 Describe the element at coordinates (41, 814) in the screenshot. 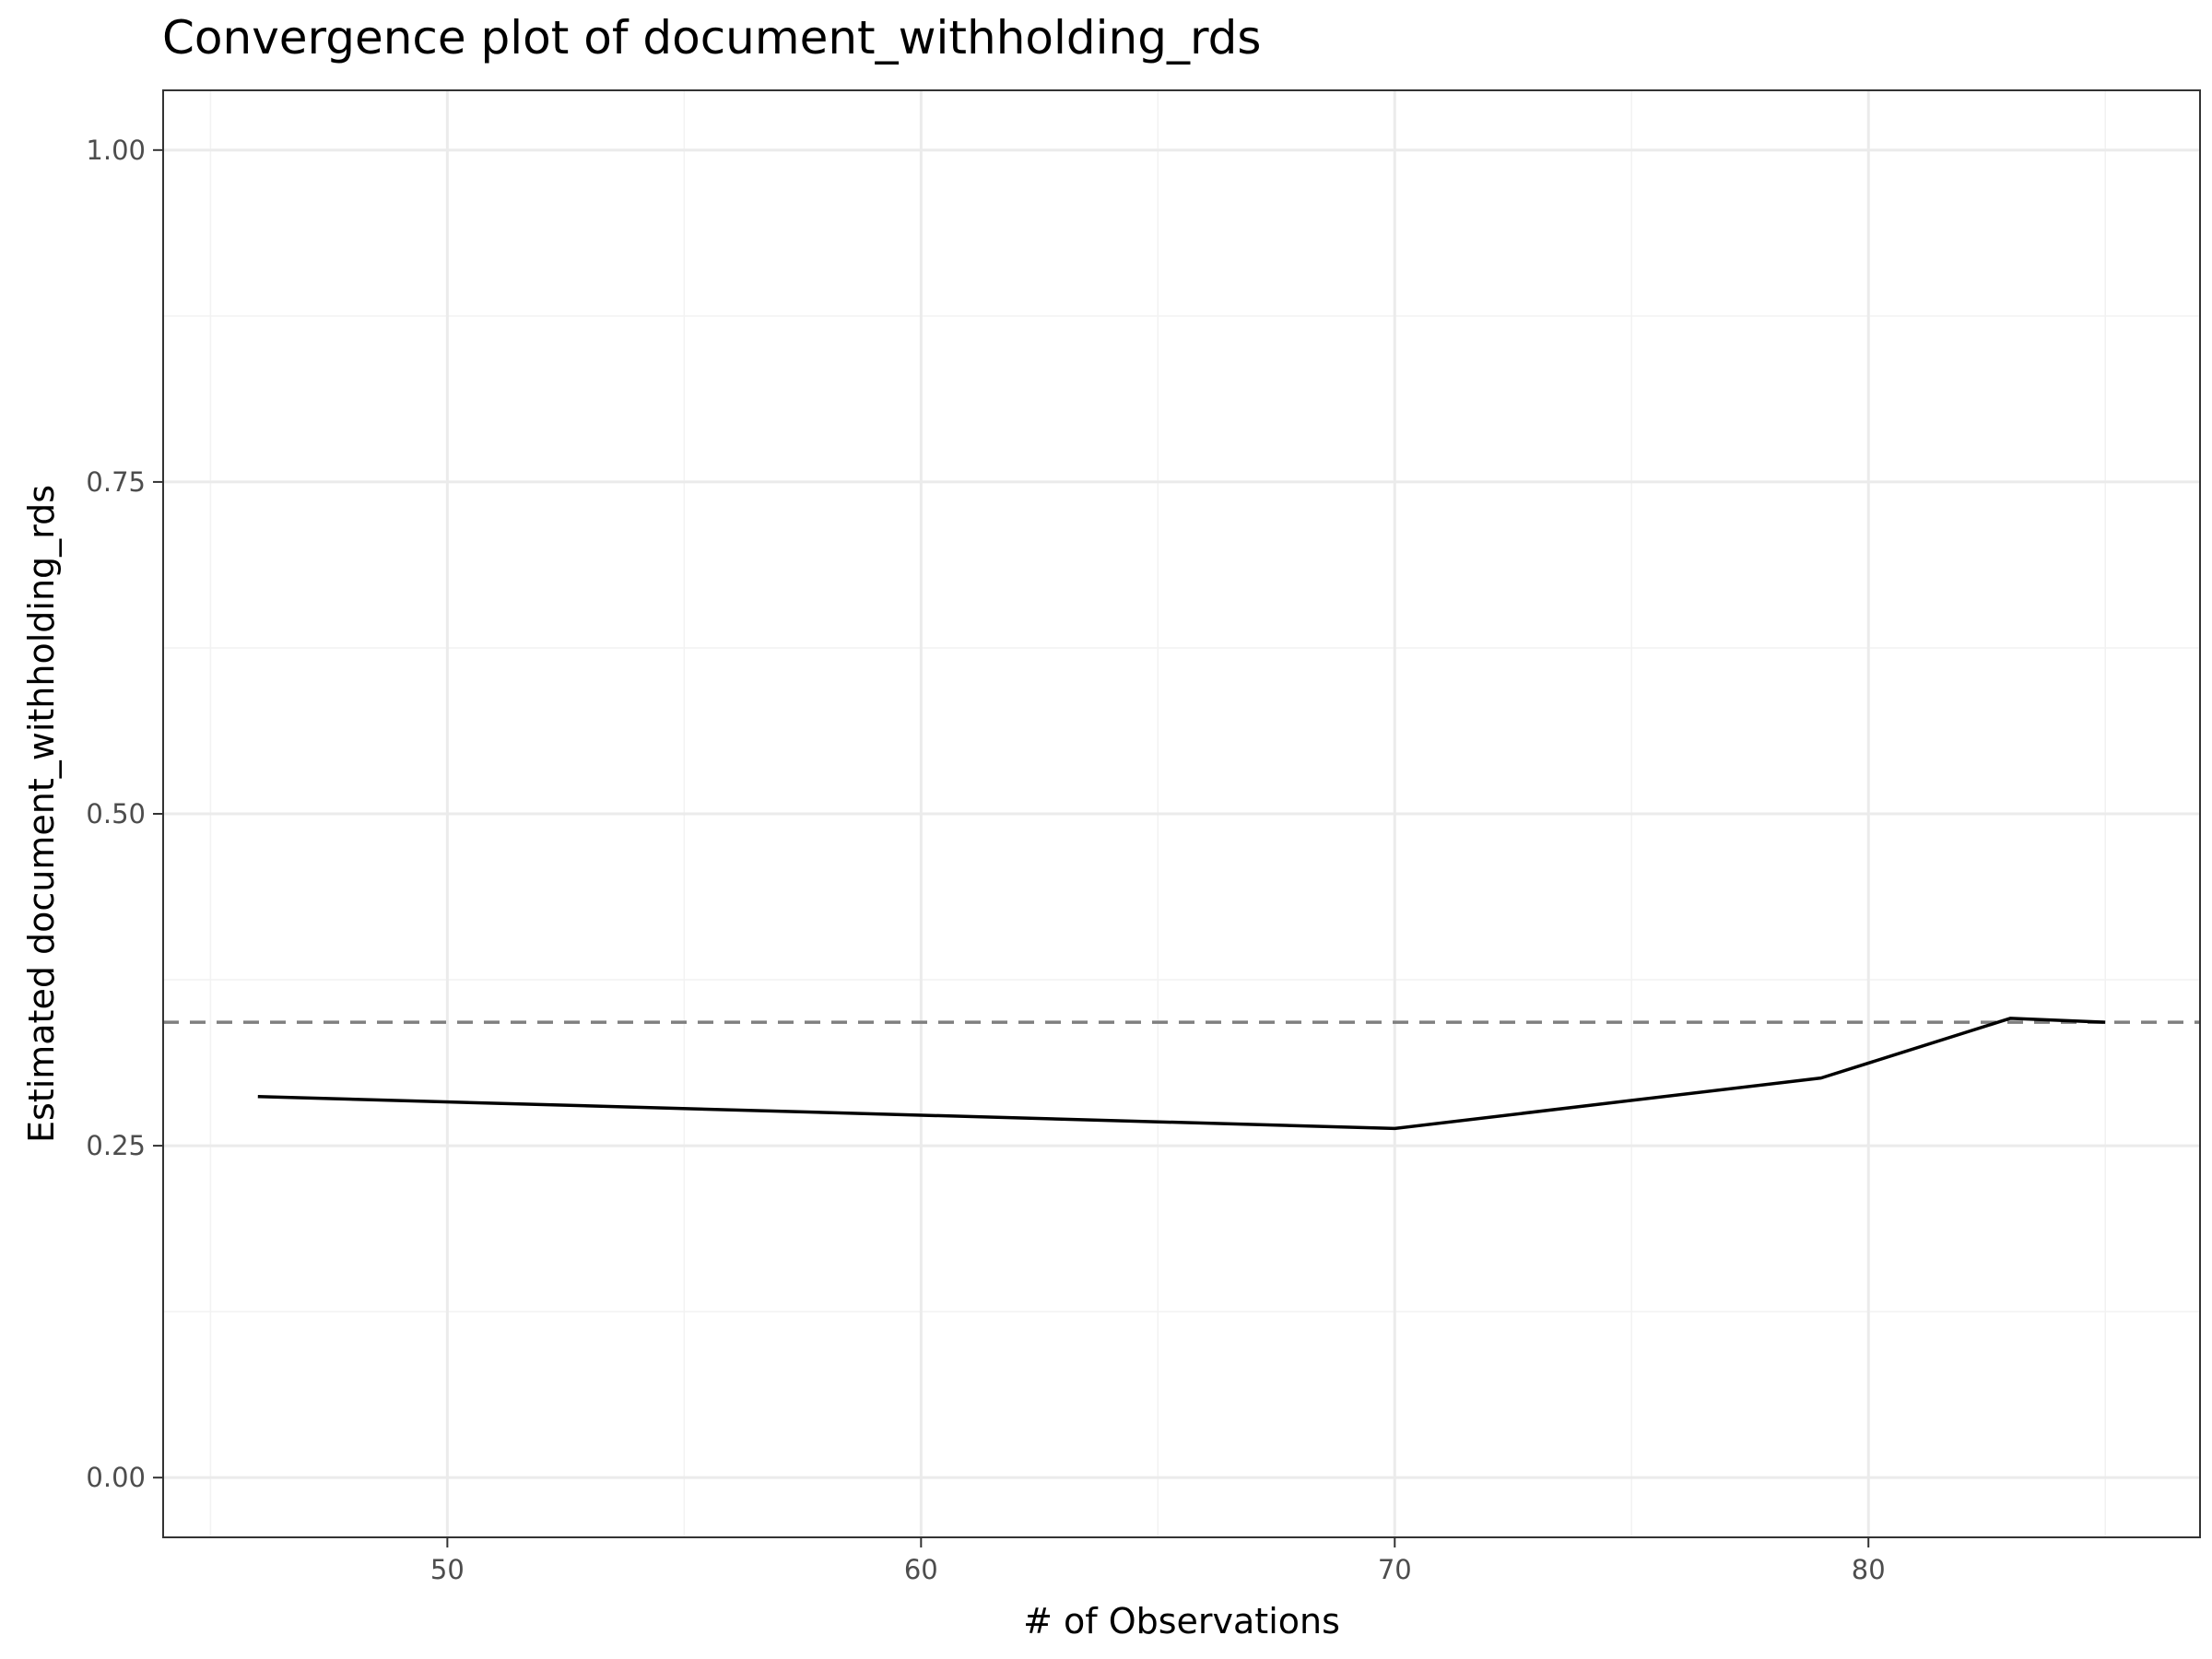

I see `y-axis-title: Estimated document_withholding_rds` at that location.